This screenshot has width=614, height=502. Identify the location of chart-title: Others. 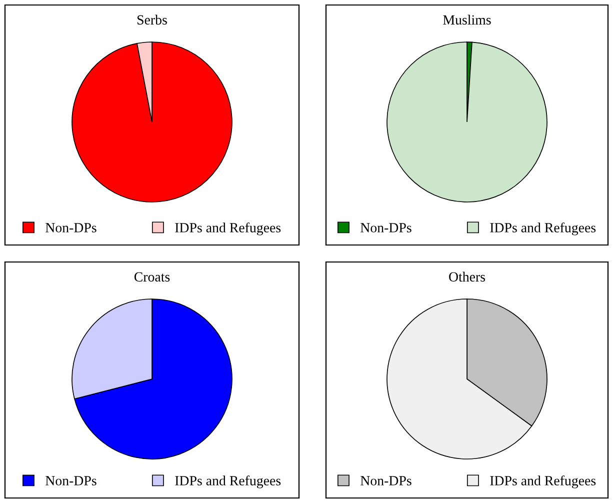
(467, 277).